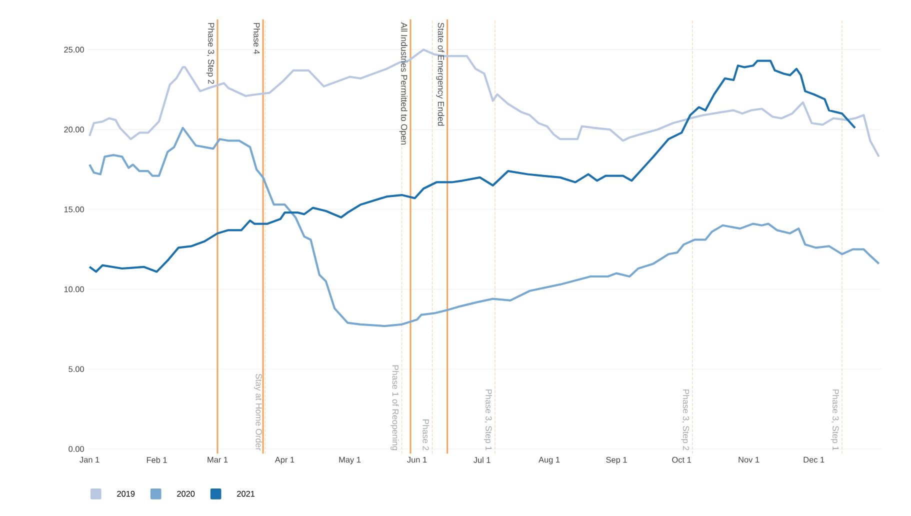 This screenshot has width=911, height=516. I want to click on ref-line-label: Phase 1 of Reopening, so click(394, 408).